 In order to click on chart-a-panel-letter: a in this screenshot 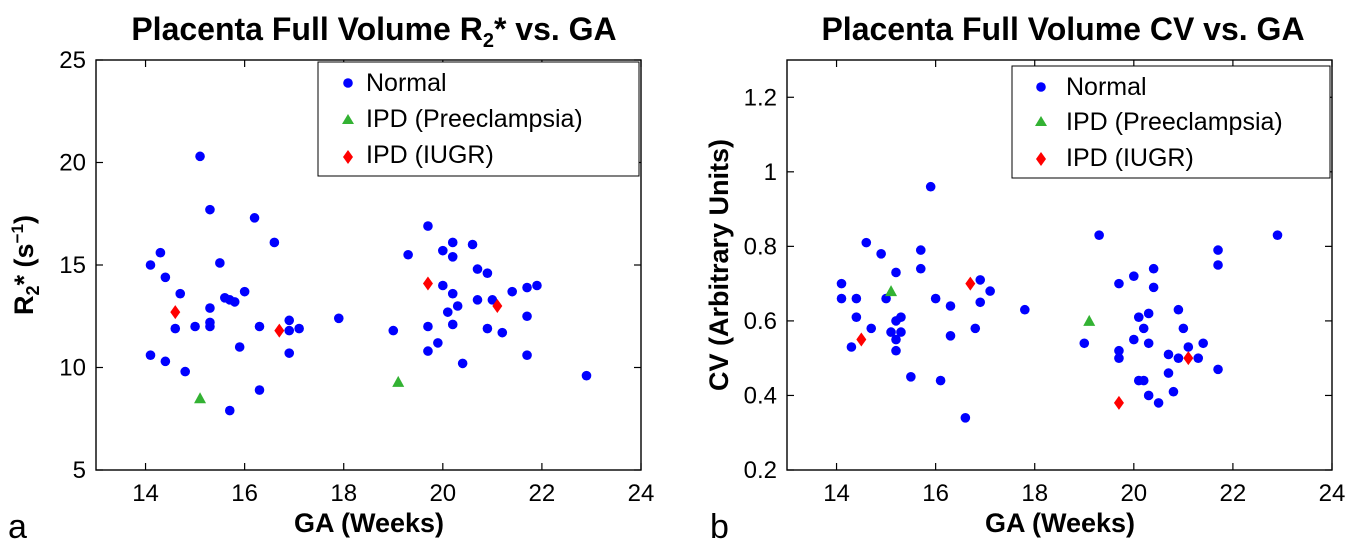, I will do `click(17, 526)`.